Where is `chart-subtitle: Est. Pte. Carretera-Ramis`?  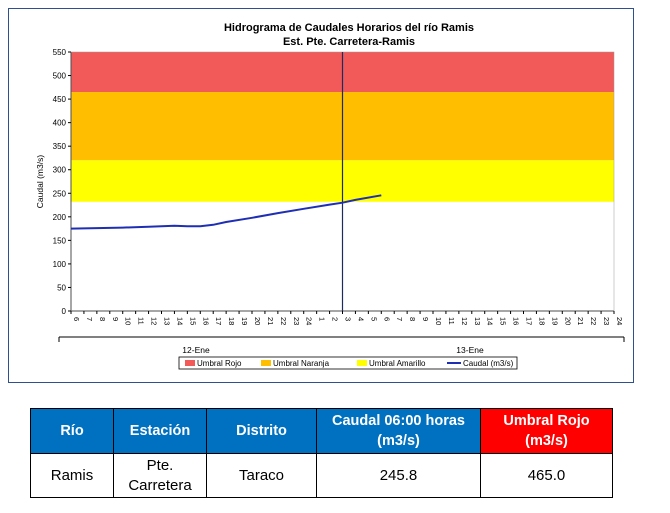 chart-subtitle: Est. Pte. Carretera-Ramis is located at coordinates (349, 42).